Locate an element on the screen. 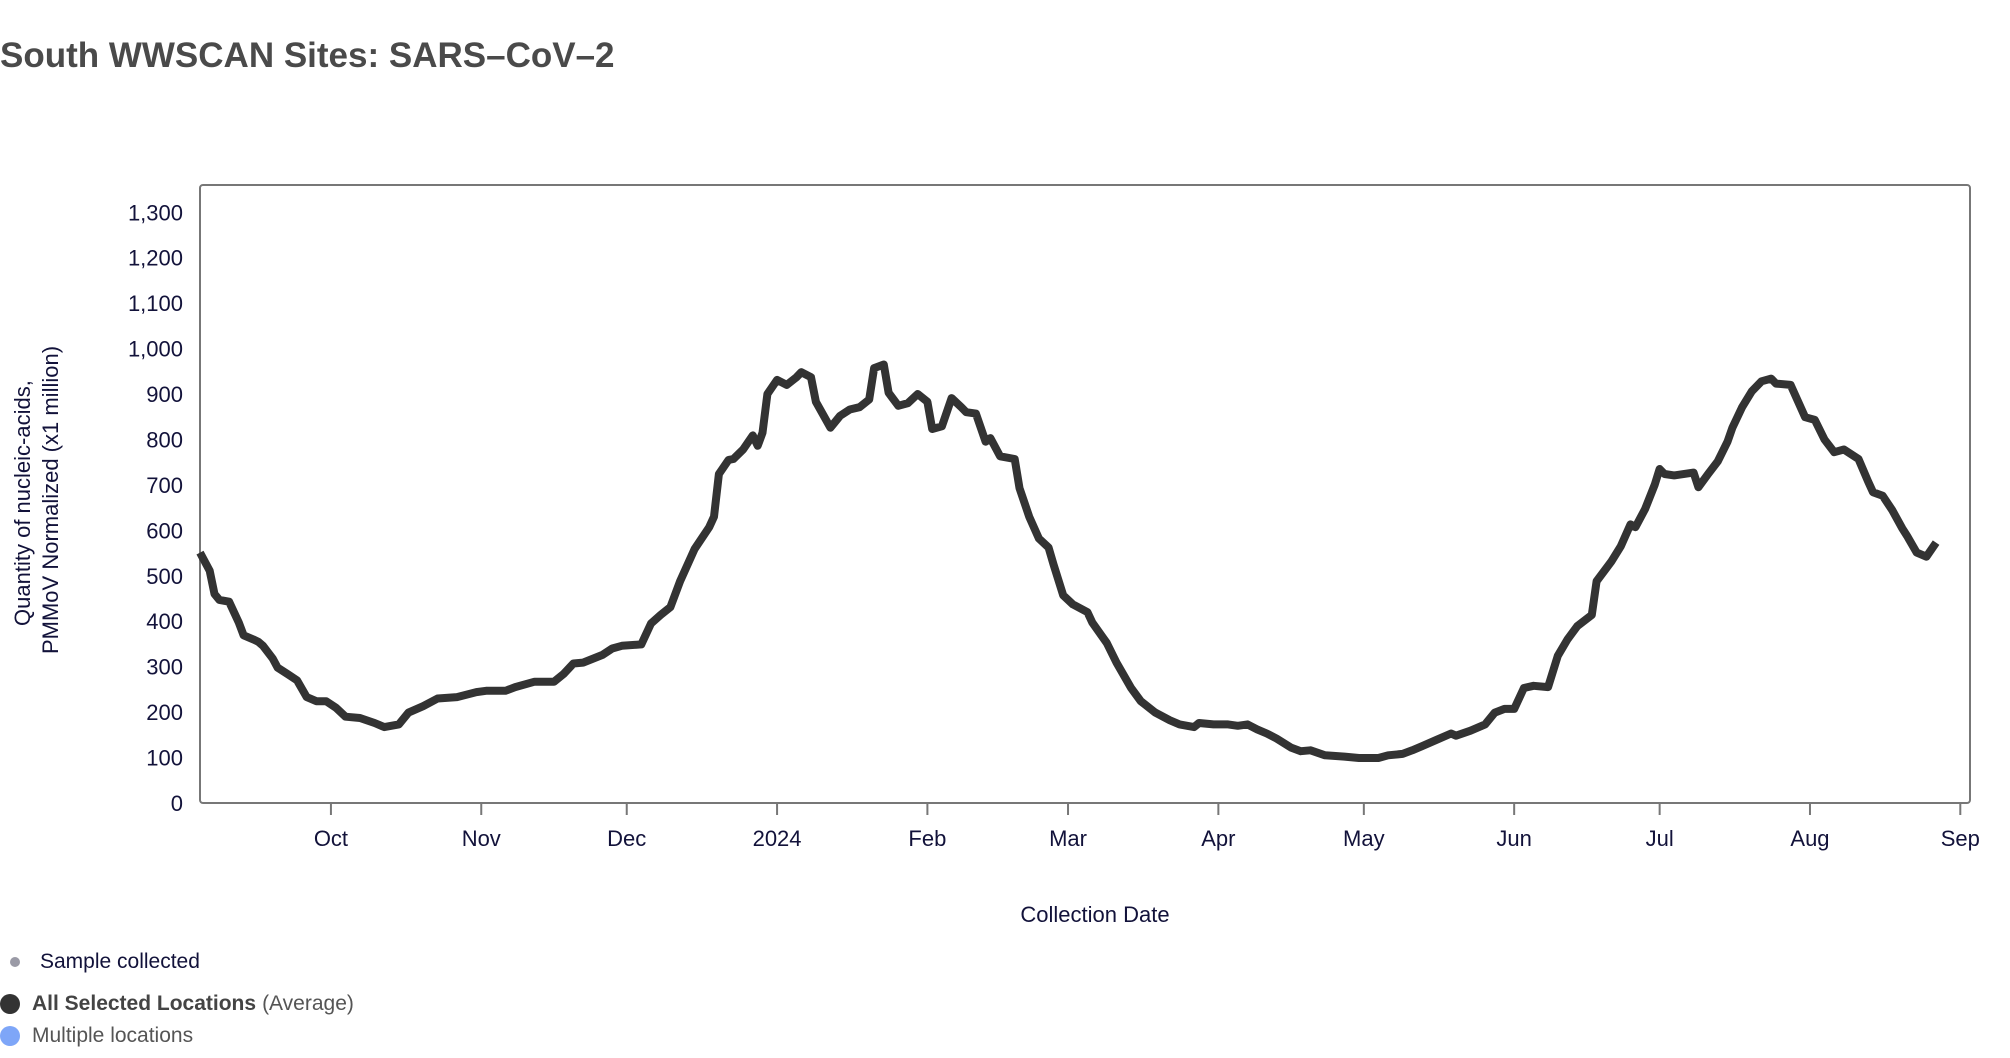  y-tick-label: 400 is located at coordinates (164, 621).